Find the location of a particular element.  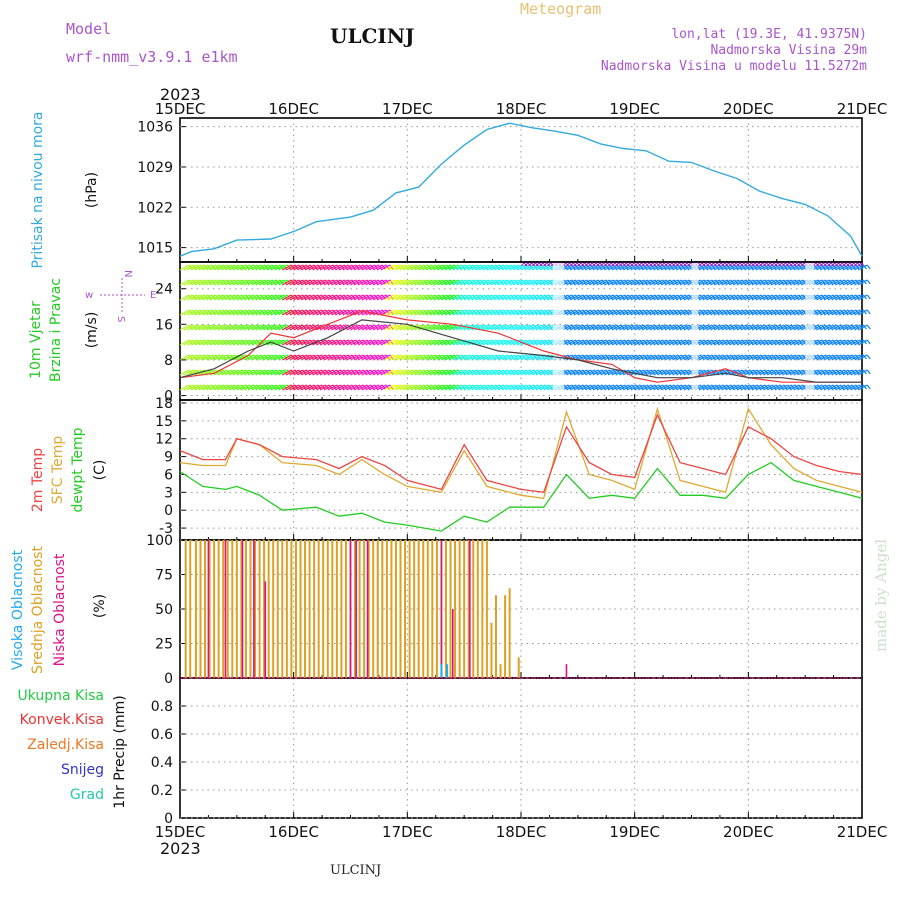

station-title: ULCINJ is located at coordinates (372, 36).